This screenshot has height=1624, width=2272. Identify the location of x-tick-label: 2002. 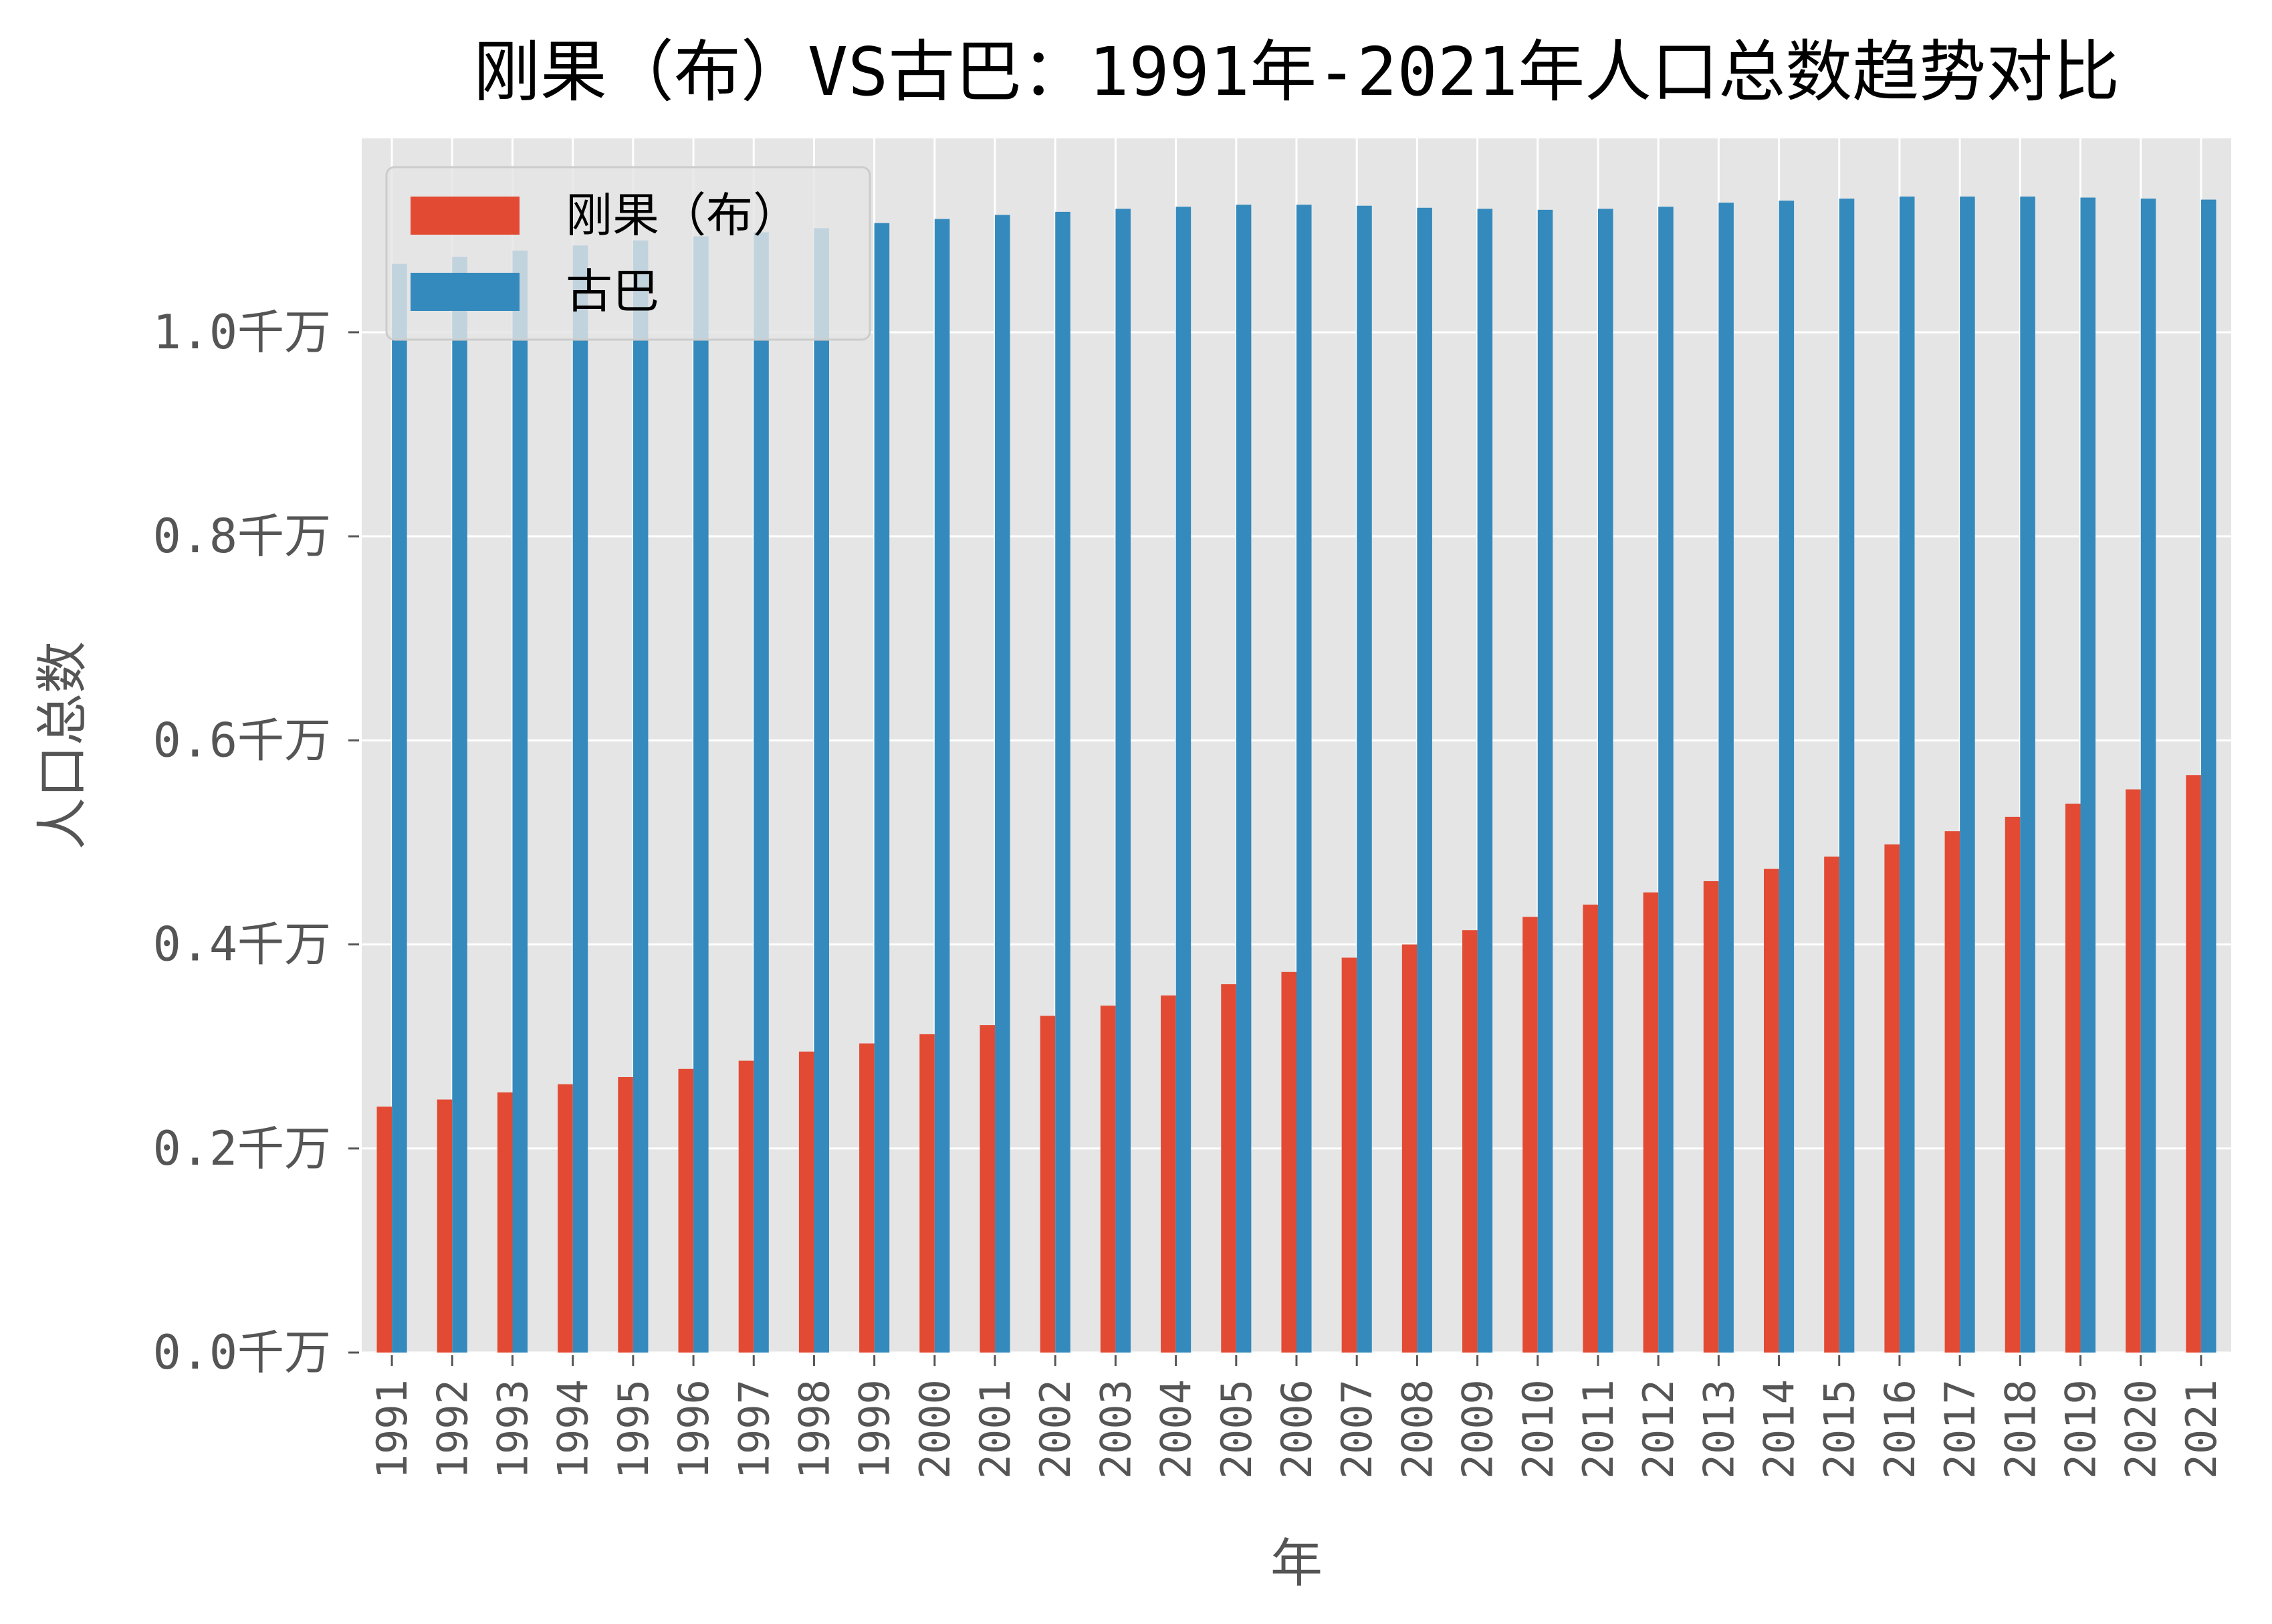
(1055, 1429).